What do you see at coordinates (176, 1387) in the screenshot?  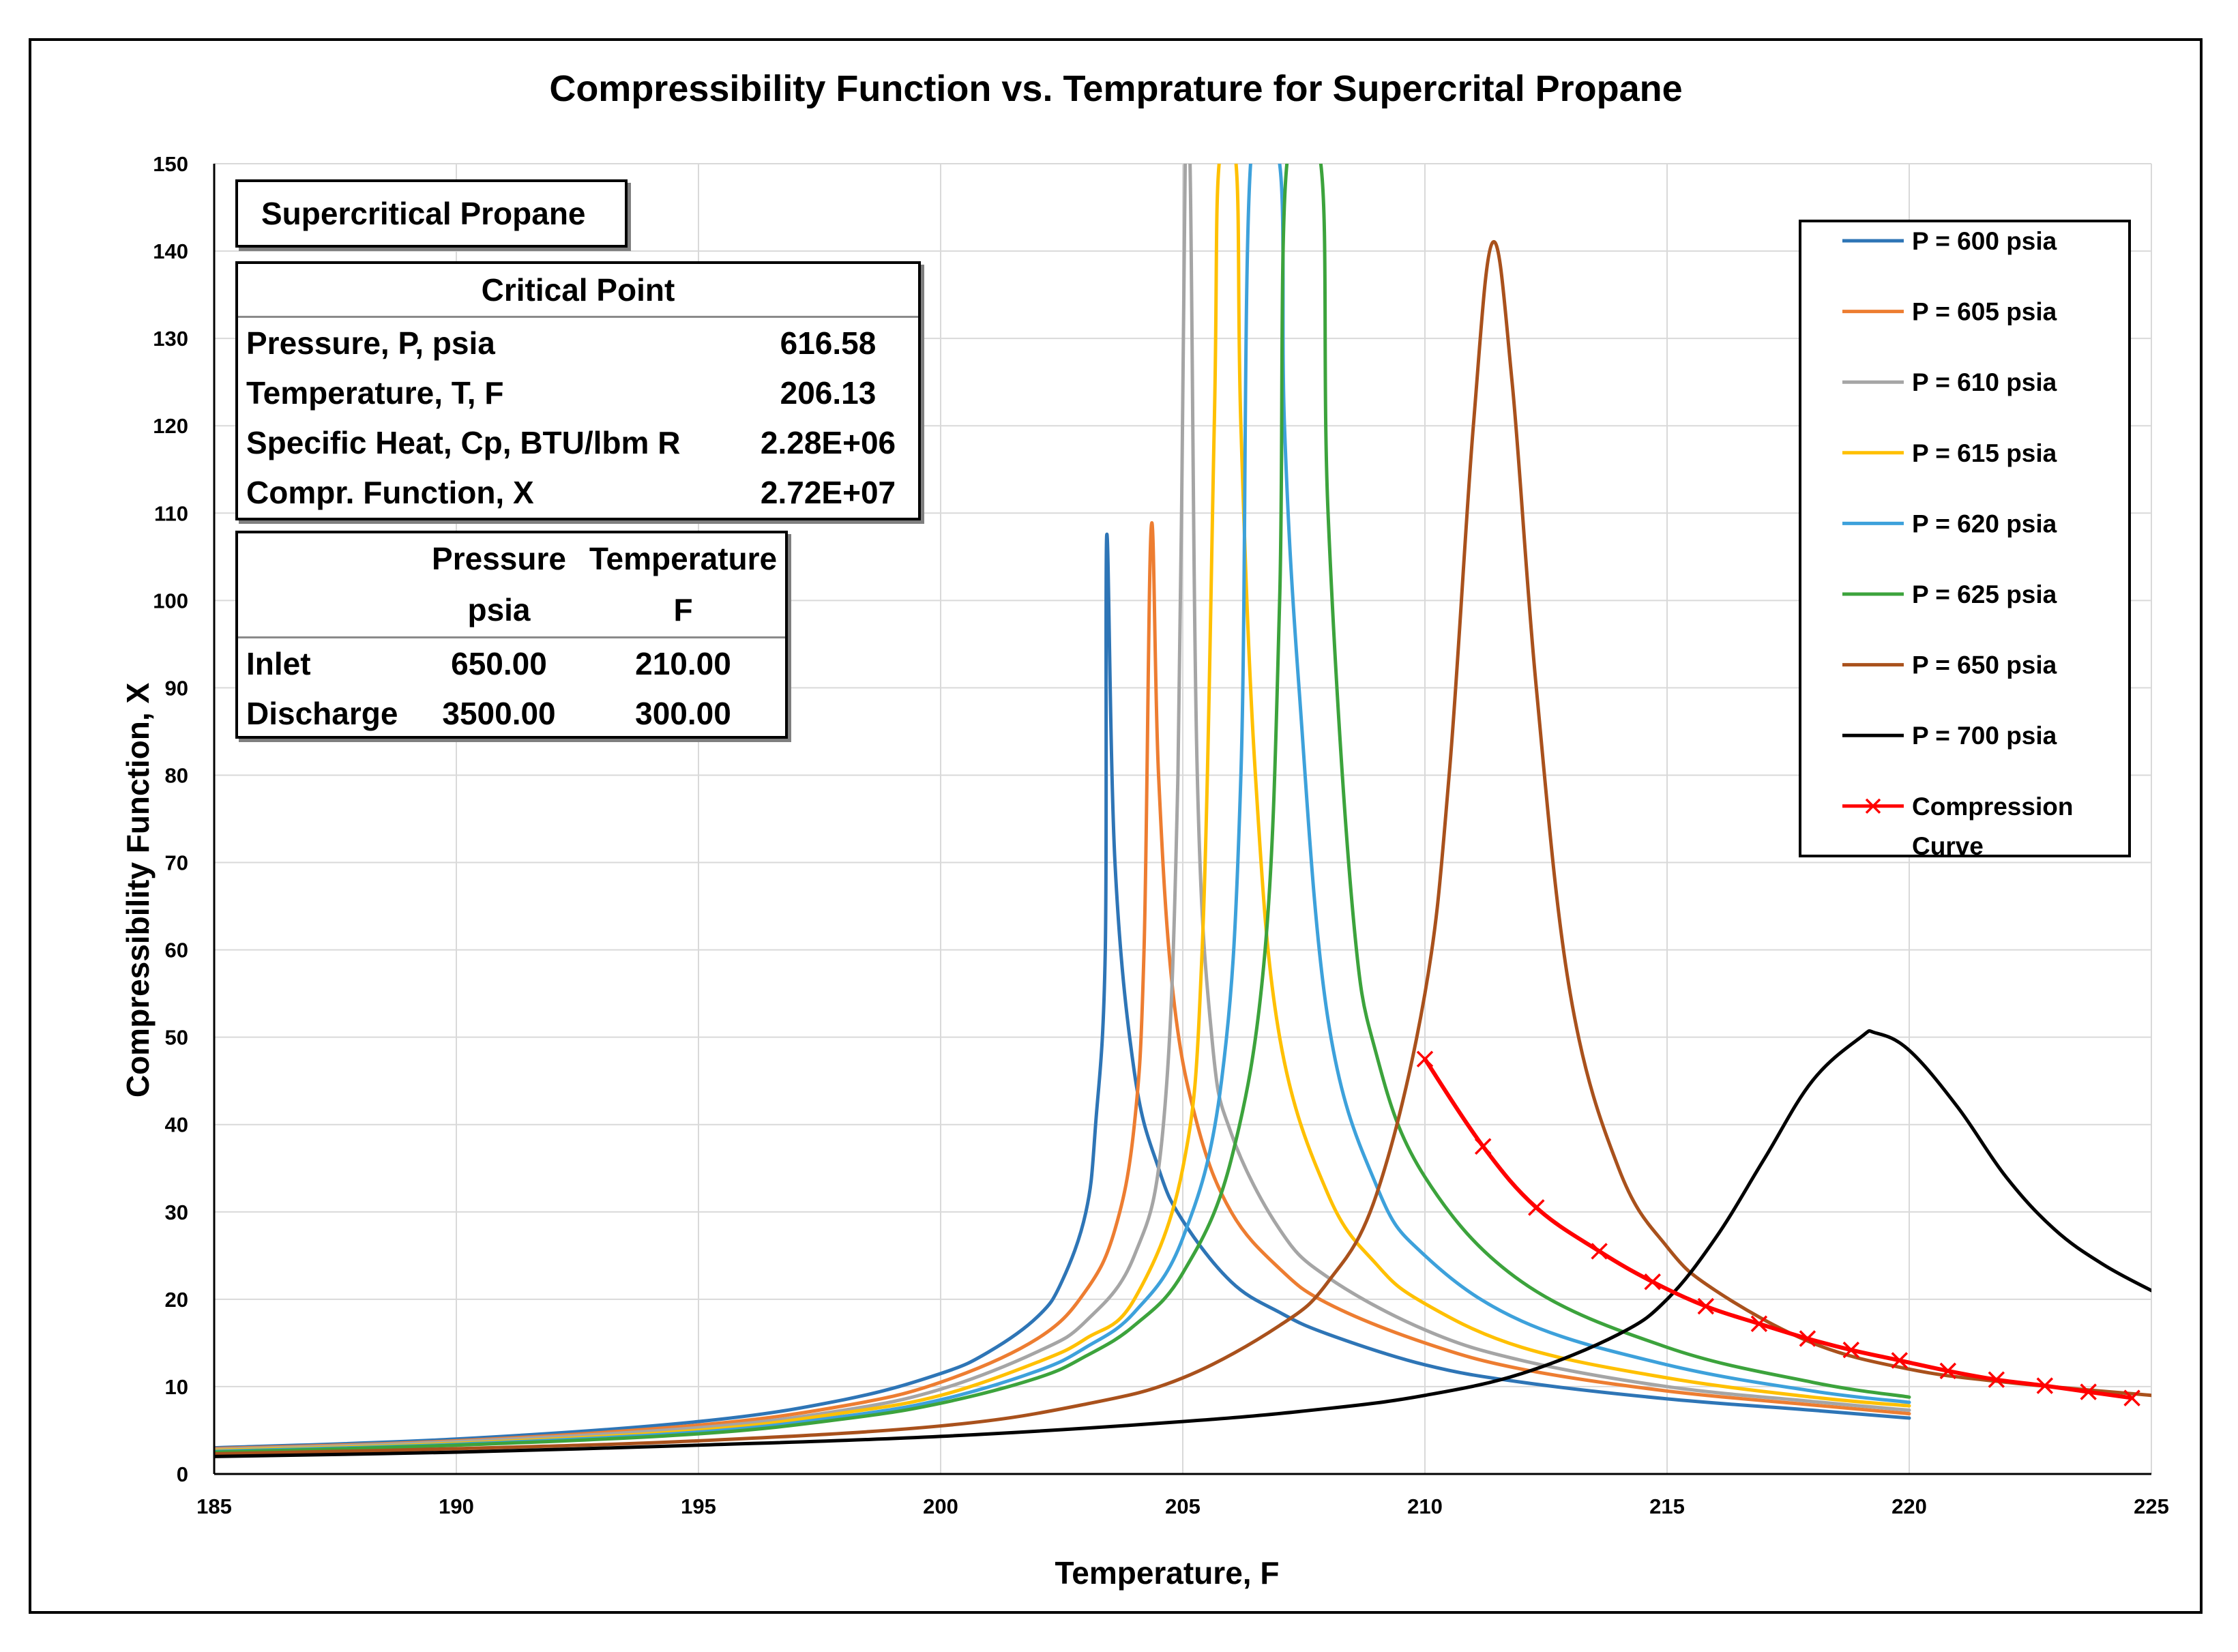 I see `y-tick-label: 10` at bounding box center [176, 1387].